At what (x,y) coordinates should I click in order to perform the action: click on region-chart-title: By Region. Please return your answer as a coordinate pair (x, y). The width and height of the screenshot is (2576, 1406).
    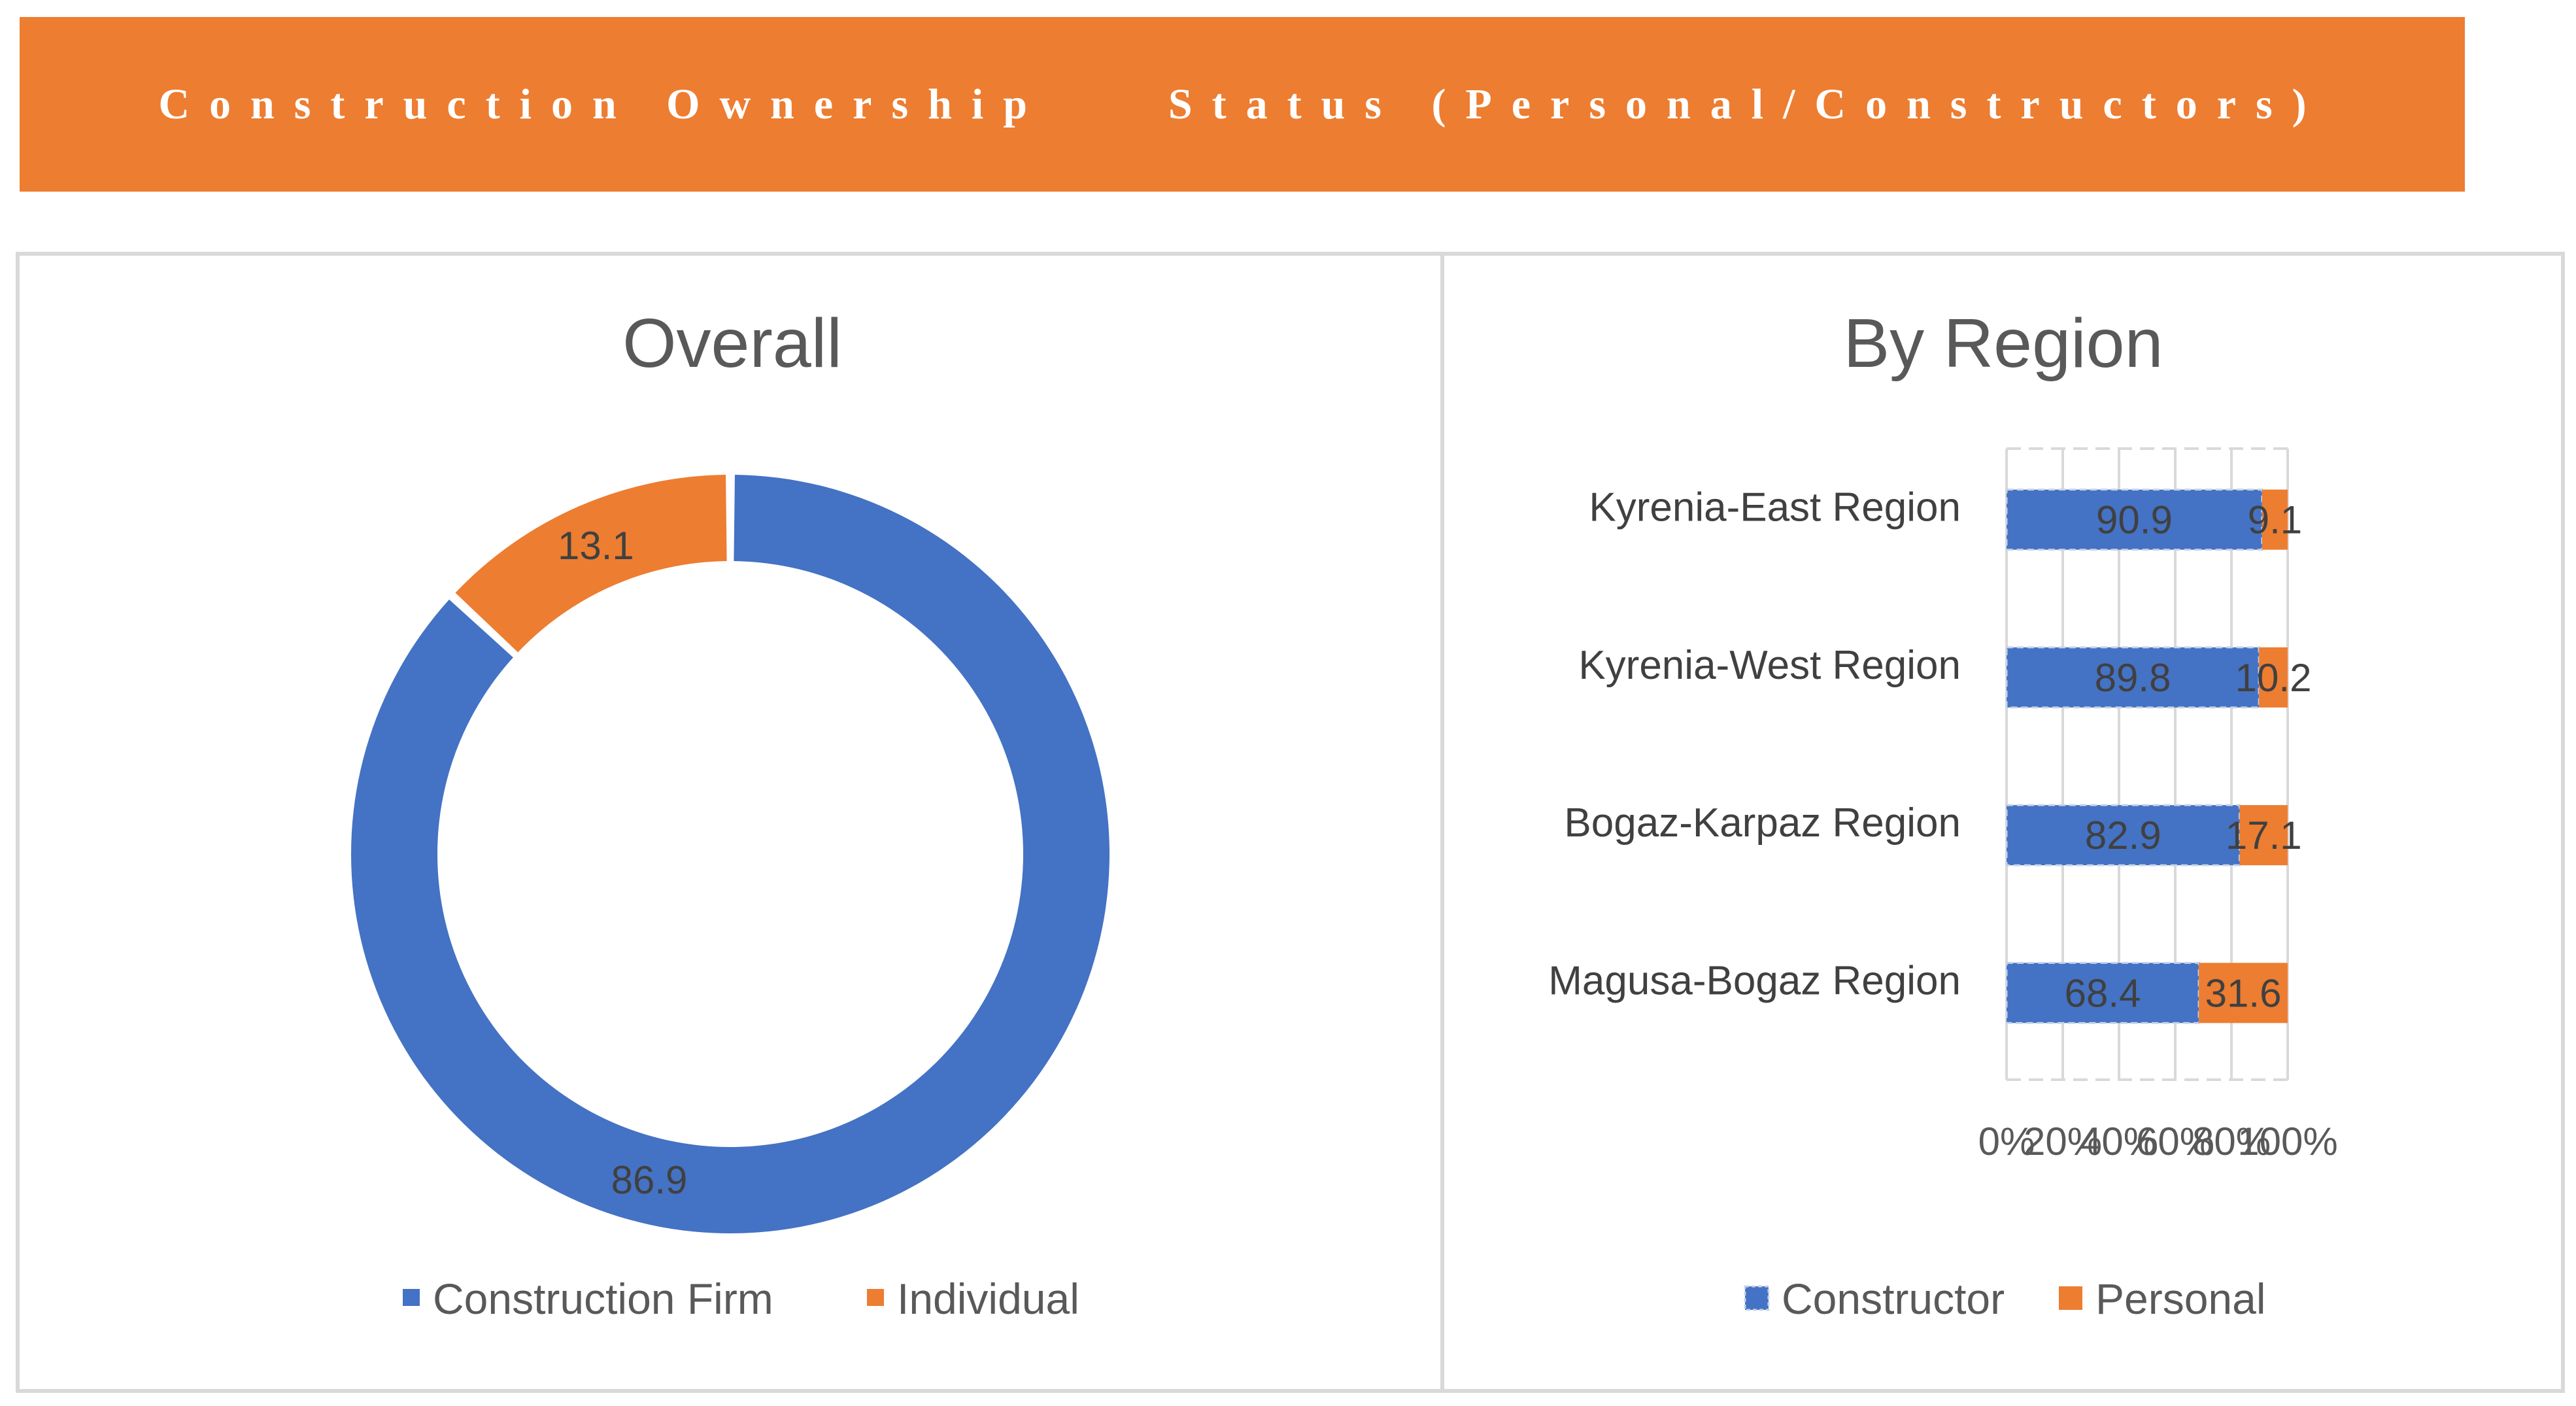
    Looking at the image, I should click on (2003, 343).